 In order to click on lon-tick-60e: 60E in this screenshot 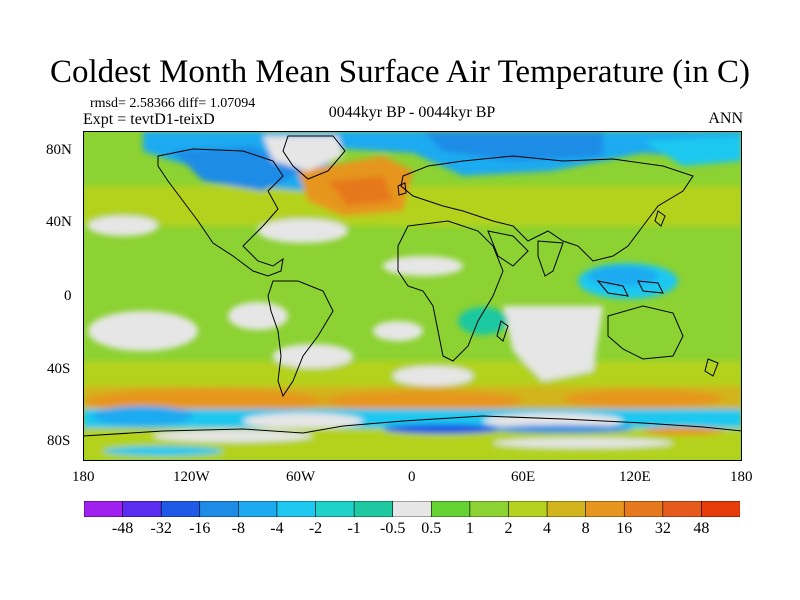, I will do `click(523, 477)`.